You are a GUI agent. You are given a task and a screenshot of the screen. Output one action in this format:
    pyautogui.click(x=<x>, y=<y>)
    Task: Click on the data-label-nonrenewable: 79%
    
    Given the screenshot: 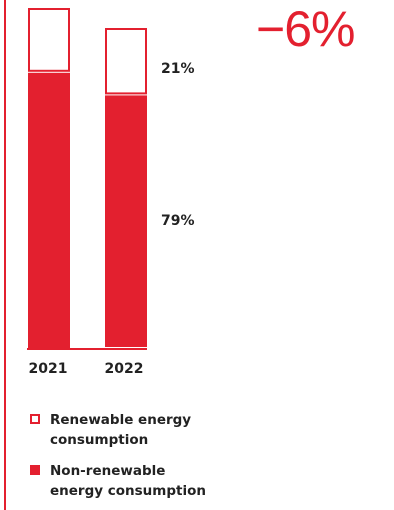 What is the action you would take?
    pyautogui.click(x=178, y=221)
    